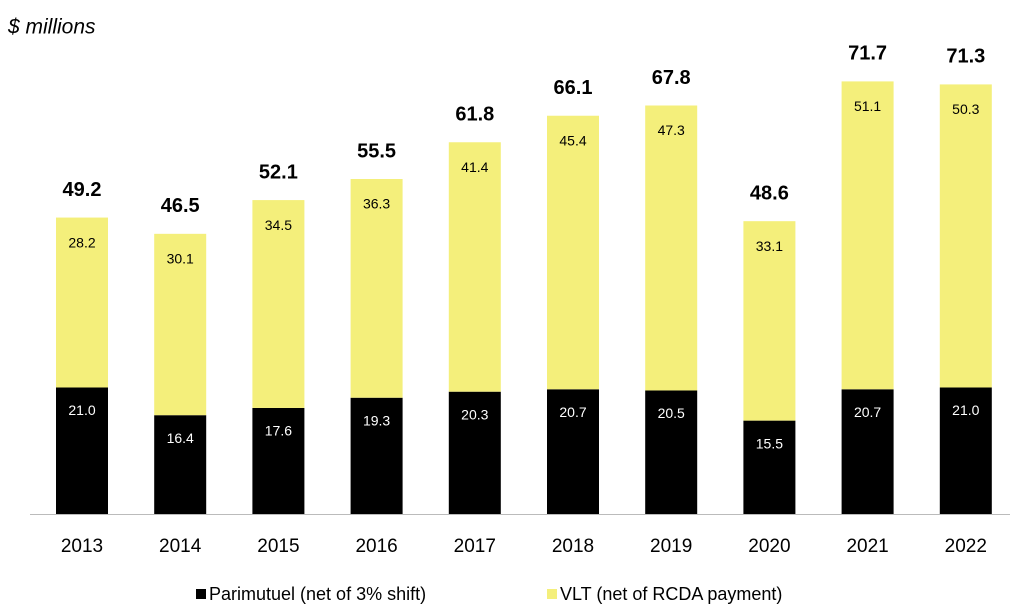 This screenshot has height=613, width=1013. What do you see at coordinates (671, 413) in the screenshot?
I see `value-label: 20.5` at bounding box center [671, 413].